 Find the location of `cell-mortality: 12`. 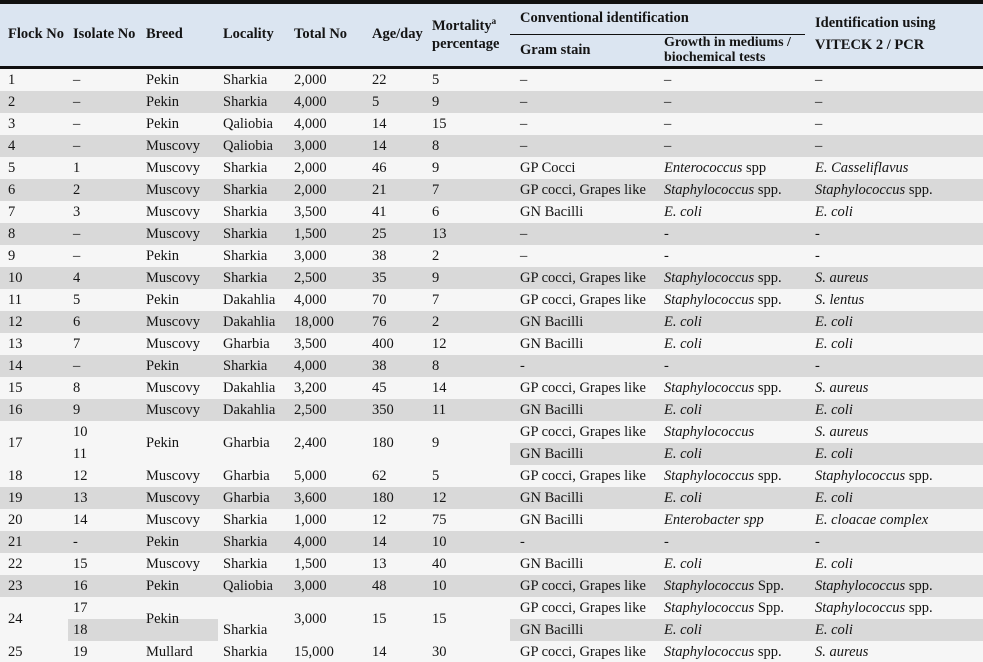

cell-mortality: 12 is located at coordinates (439, 497).